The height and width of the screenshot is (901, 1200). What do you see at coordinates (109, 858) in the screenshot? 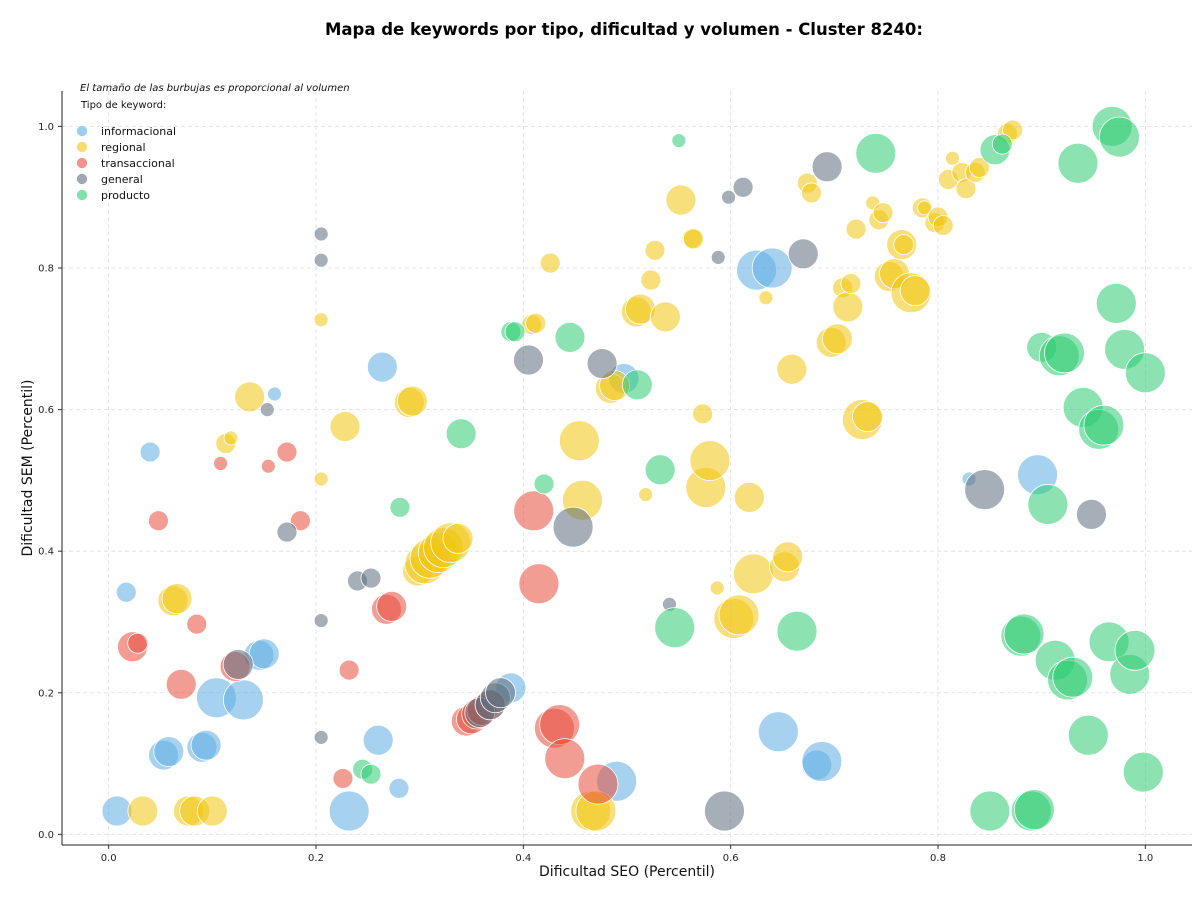
I see `x-tick-label: 0.0` at bounding box center [109, 858].